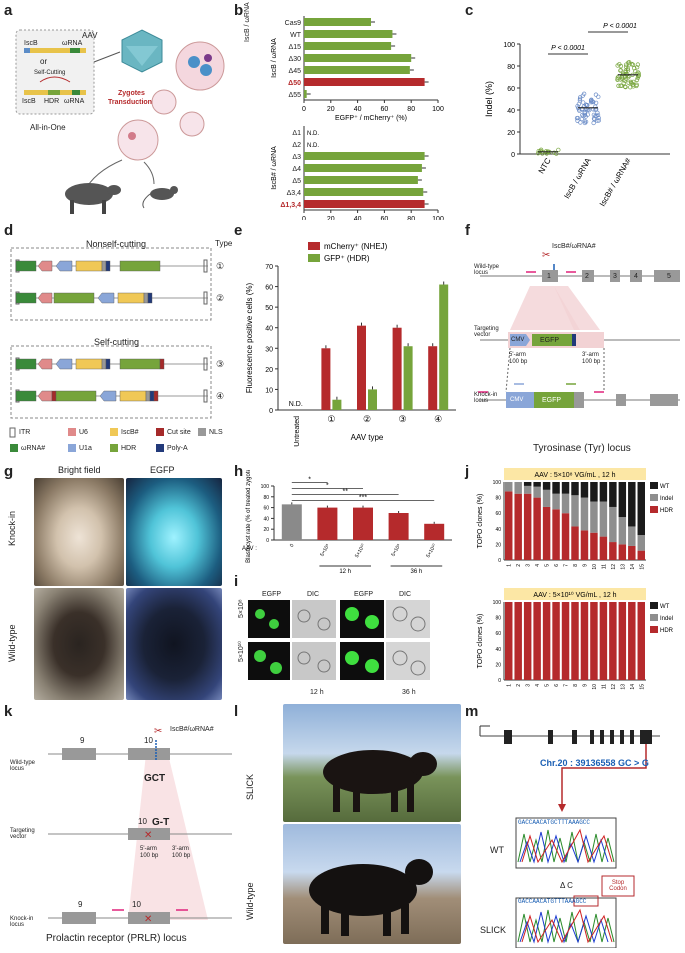 The height and width of the screenshot is (953, 685). What do you see at coordinates (44, 61) in the screenshot?
I see `a-or-label: or` at bounding box center [44, 61].